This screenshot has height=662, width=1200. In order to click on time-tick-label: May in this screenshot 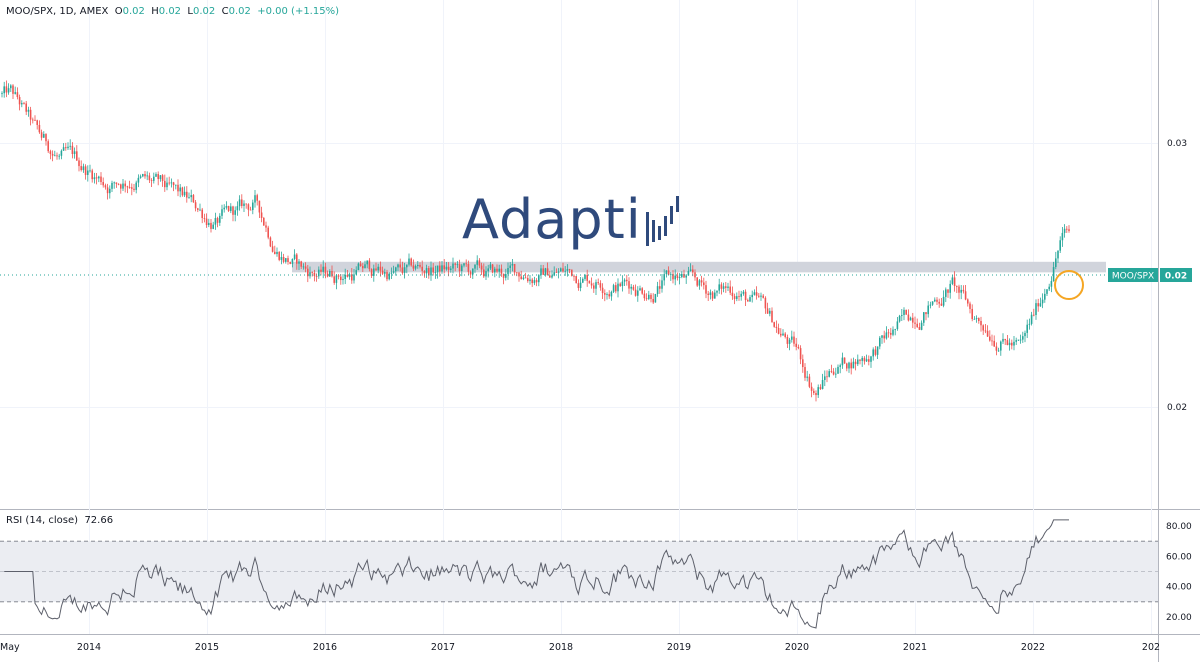, I will do `click(10, 647)`.